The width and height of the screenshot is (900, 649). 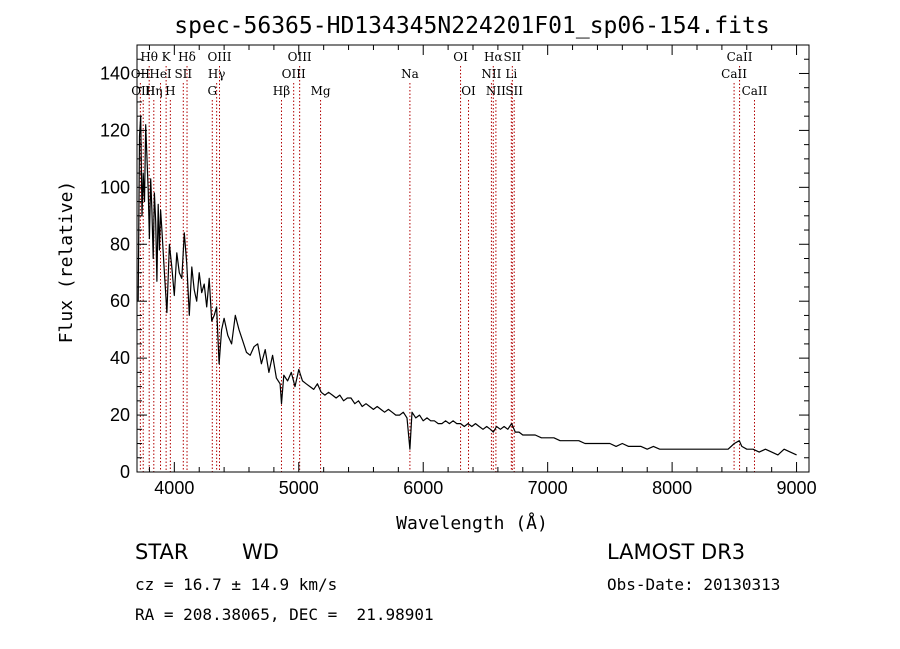 I want to click on spectral-line-label-15: NII, so click(x=491, y=74).